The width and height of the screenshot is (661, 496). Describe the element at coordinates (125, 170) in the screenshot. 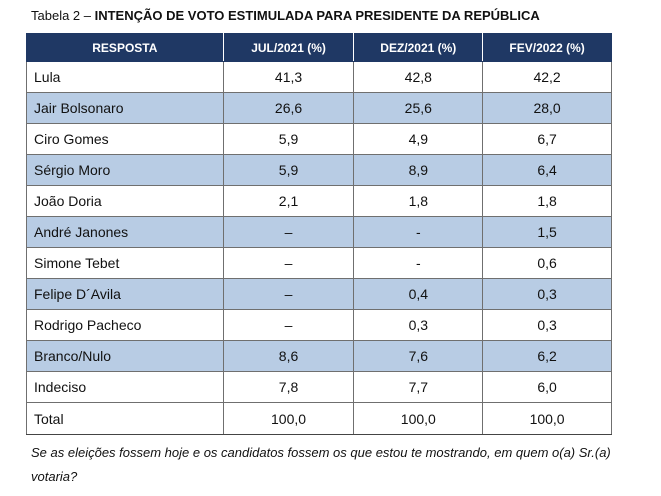

I see `cell-resposta: Sérgio Moro` at that location.